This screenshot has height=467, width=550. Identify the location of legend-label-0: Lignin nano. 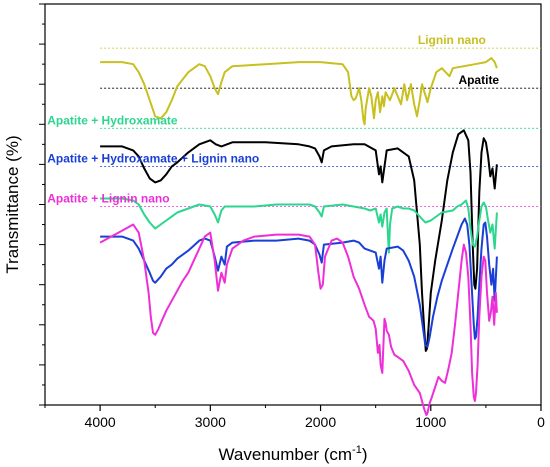
(452, 40).